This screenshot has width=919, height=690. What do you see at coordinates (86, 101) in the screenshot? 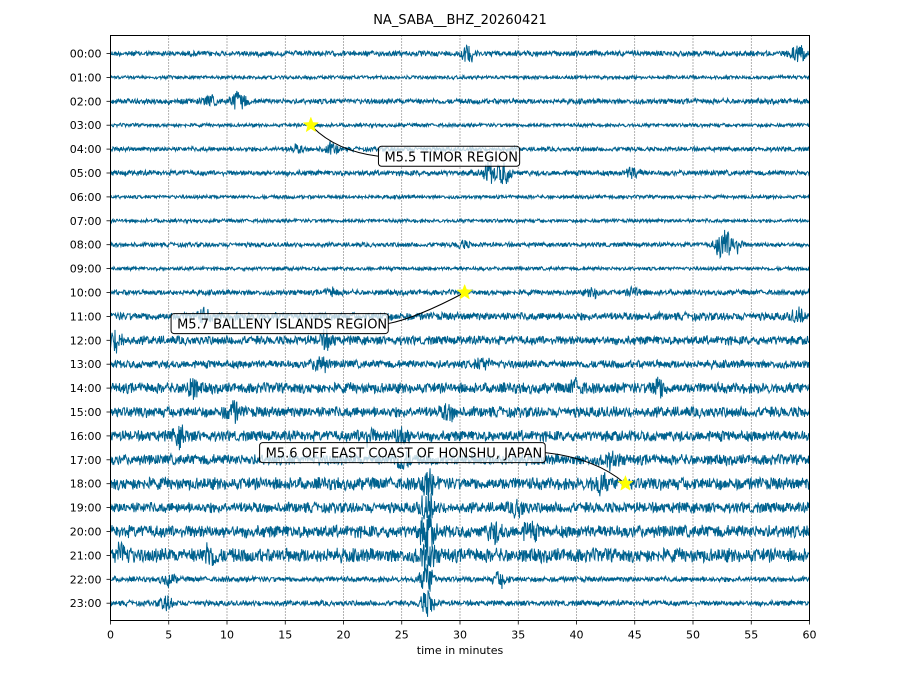
I see `y-tick-label-2: 02:00` at bounding box center [86, 101].